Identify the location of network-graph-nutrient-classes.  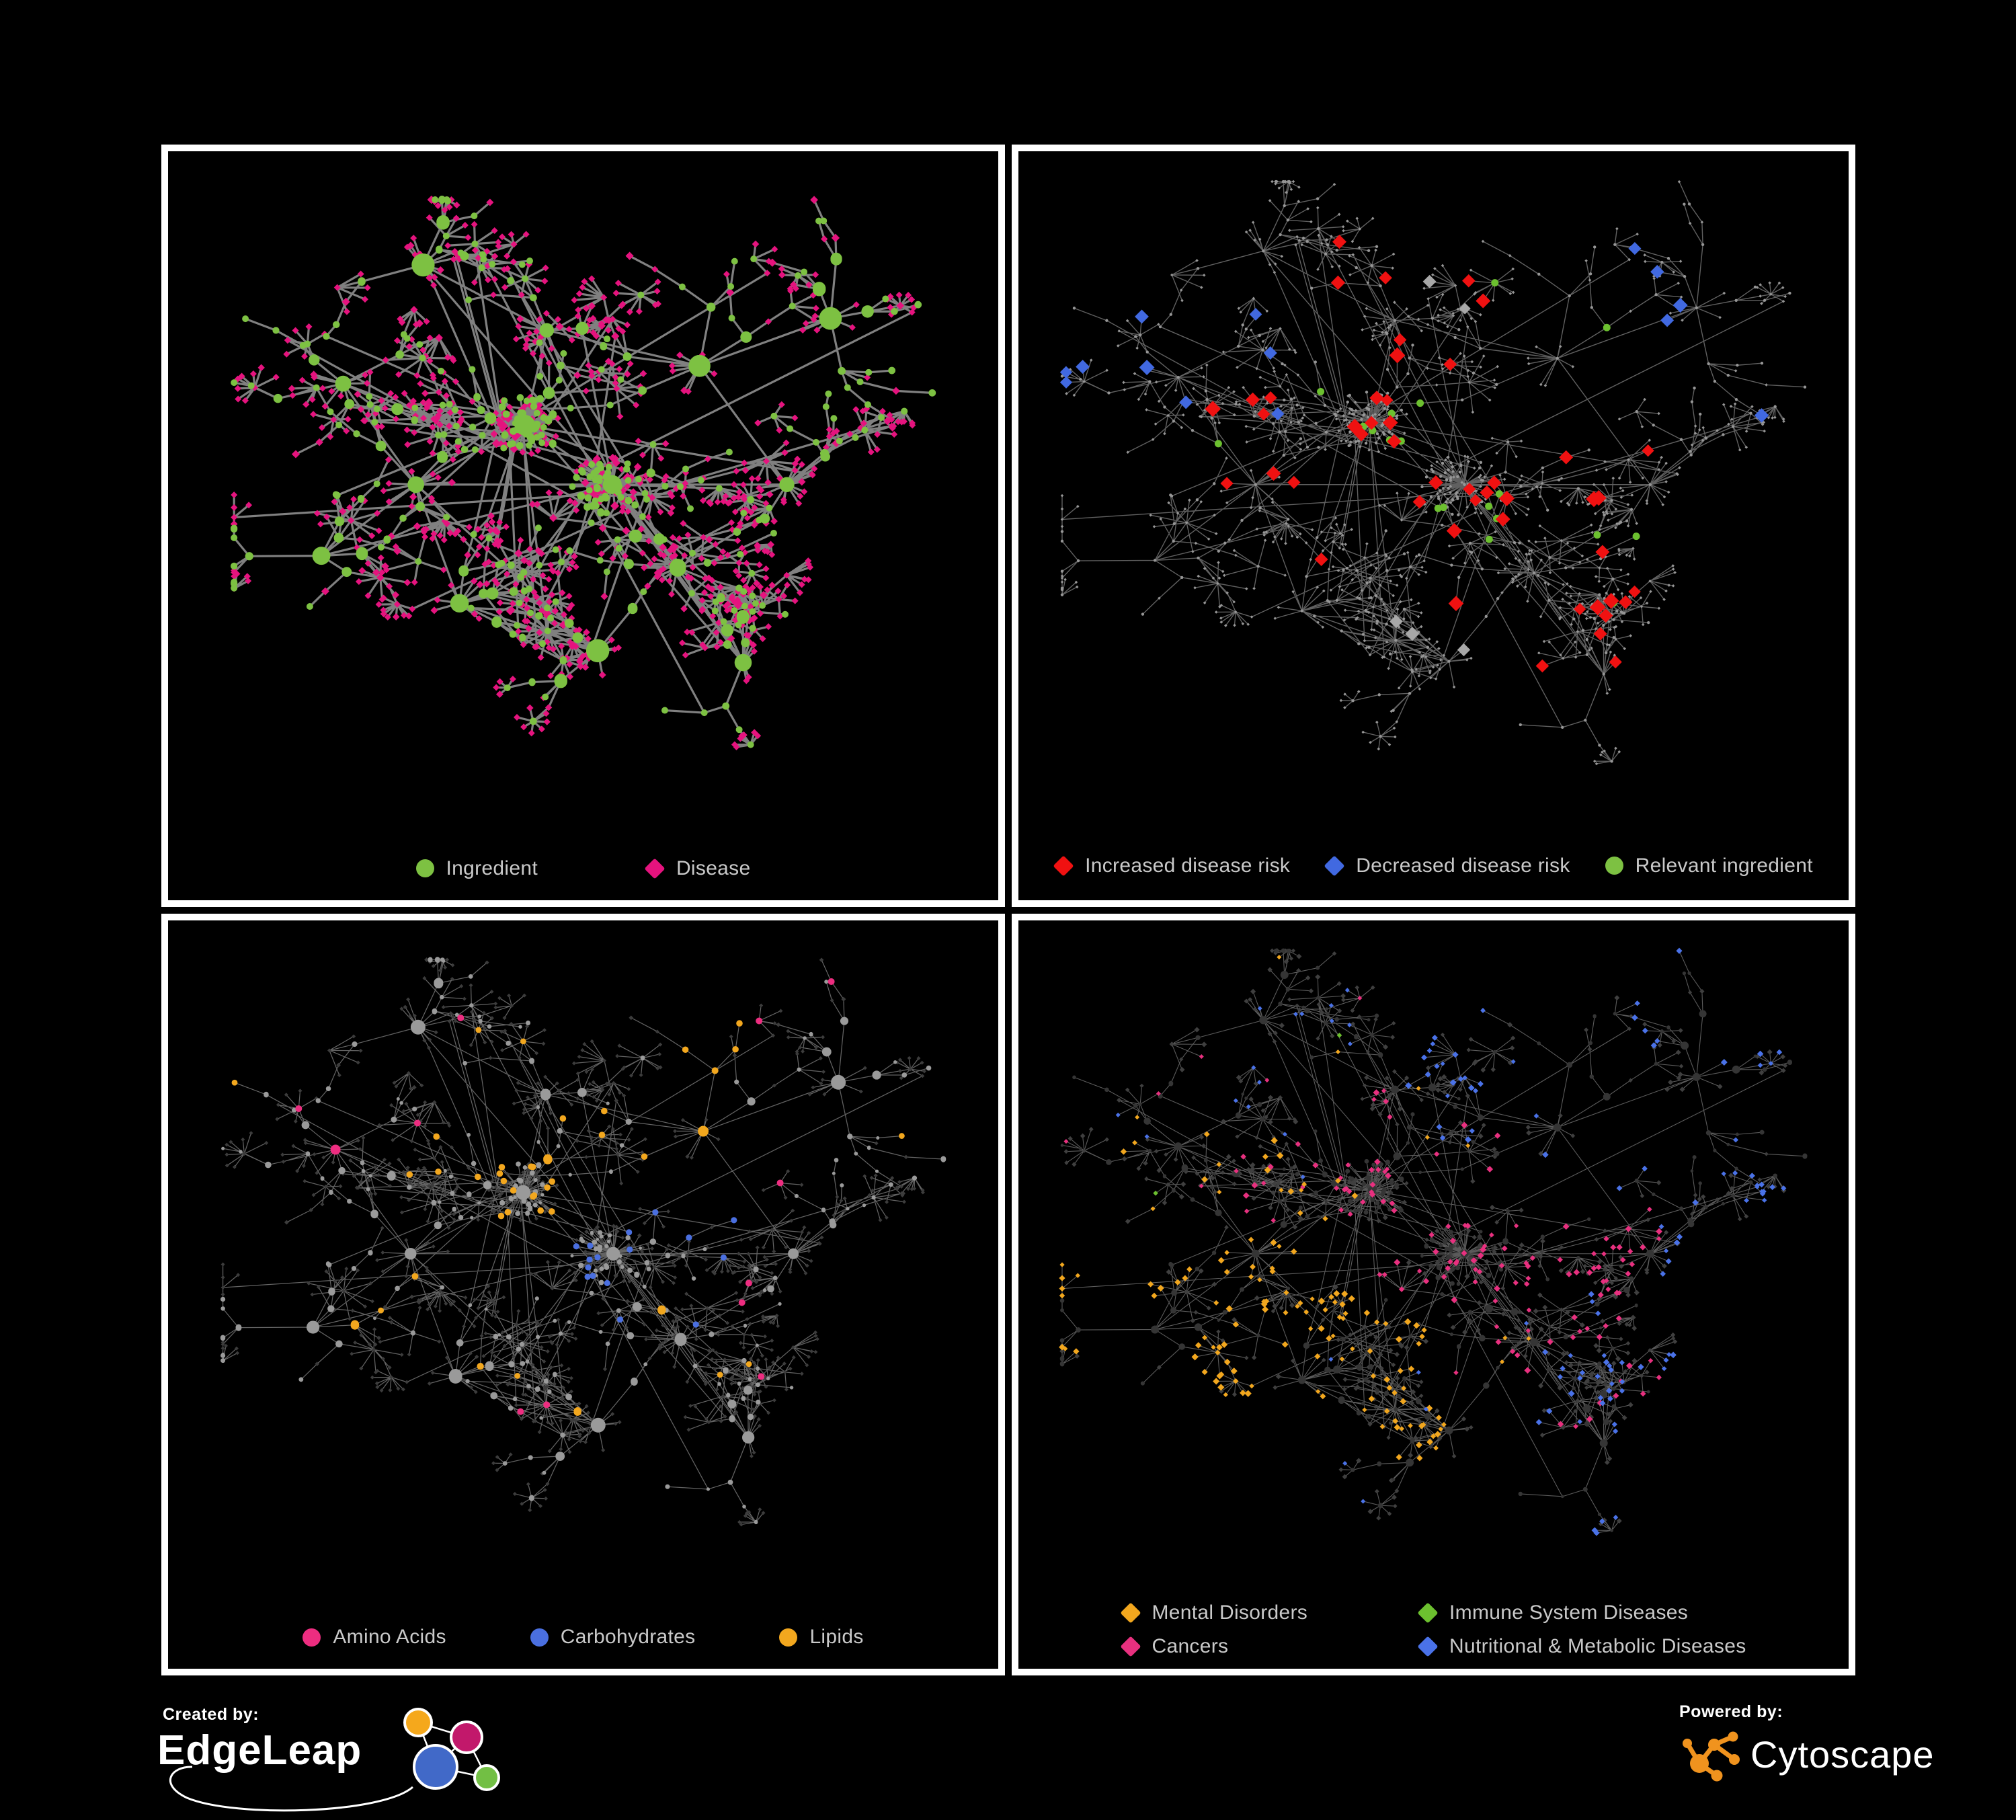
(583, 1241).